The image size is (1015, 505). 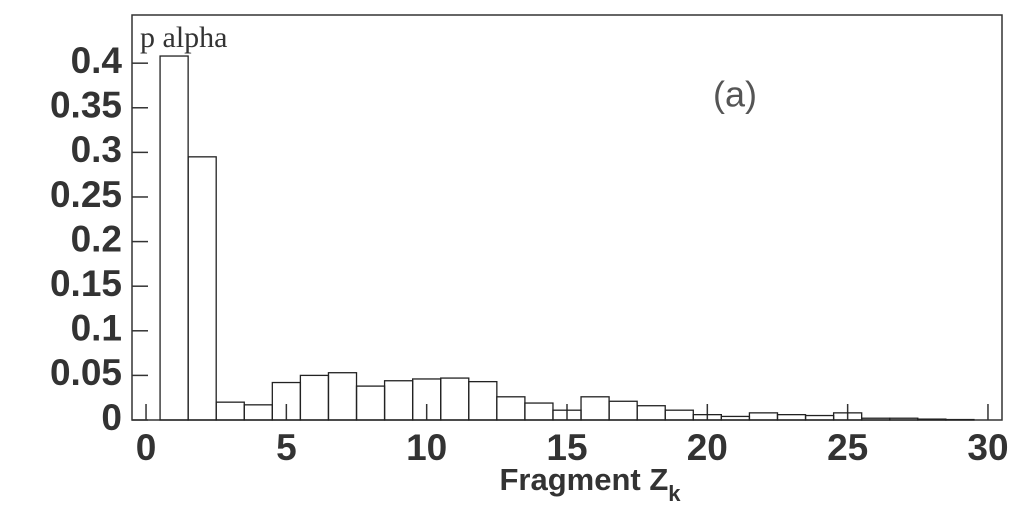 I want to click on x-tick-label: 0, so click(x=146, y=447).